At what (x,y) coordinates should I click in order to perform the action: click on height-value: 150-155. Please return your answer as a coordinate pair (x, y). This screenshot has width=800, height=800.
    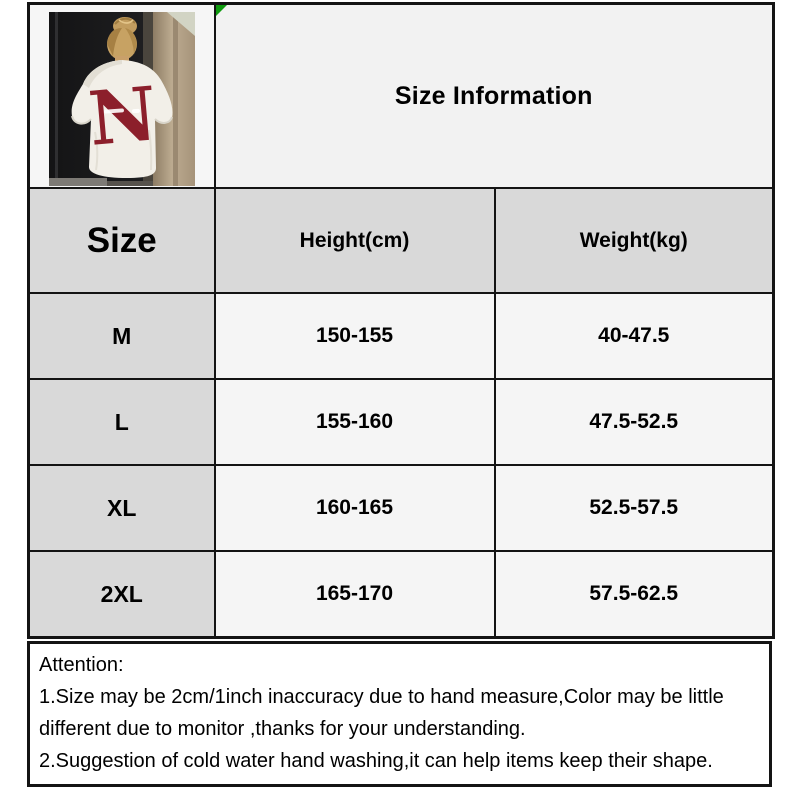
    Looking at the image, I should click on (354, 336).